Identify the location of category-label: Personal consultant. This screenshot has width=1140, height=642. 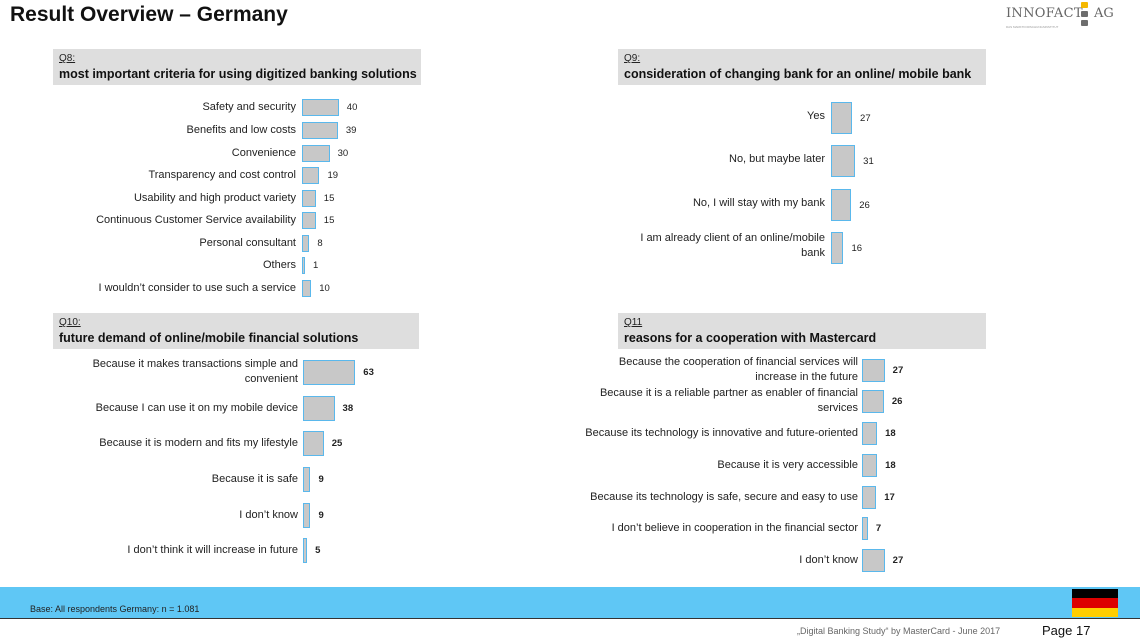
(247, 242).